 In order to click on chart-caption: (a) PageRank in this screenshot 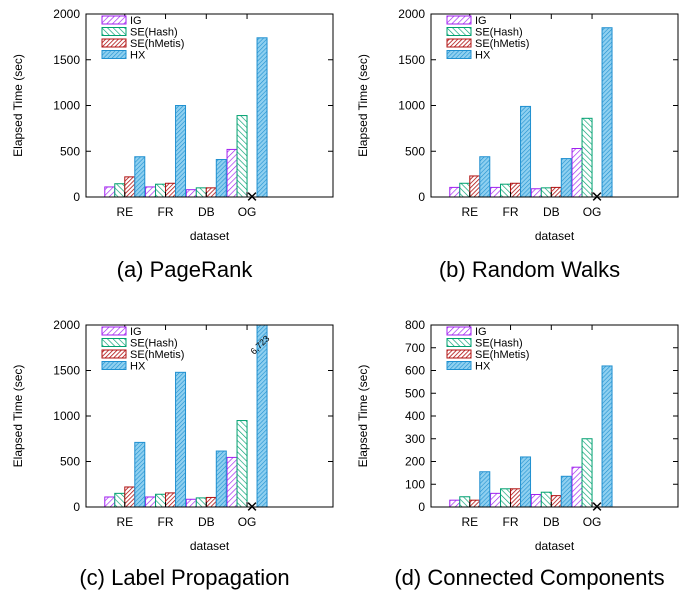, I will do `click(185, 269)`.